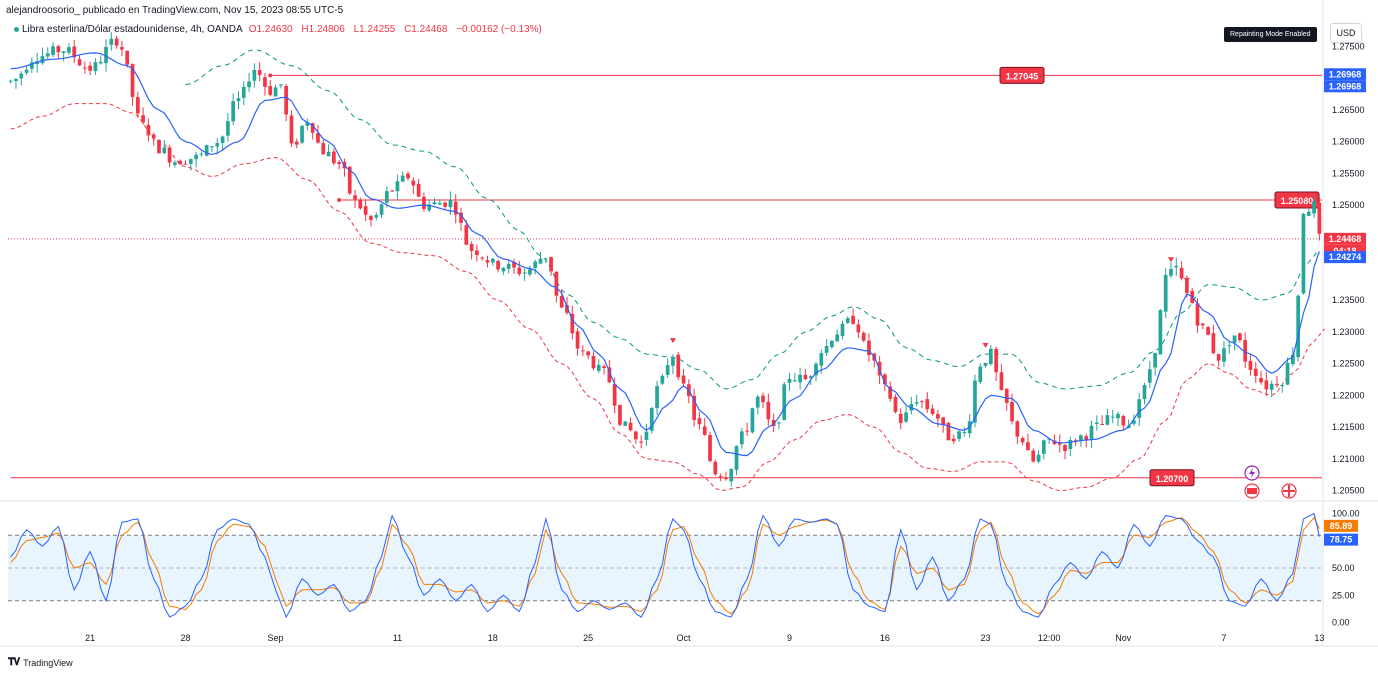  What do you see at coordinates (1341, 539) in the screenshot?
I see `stoch-tag-box` at bounding box center [1341, 539].